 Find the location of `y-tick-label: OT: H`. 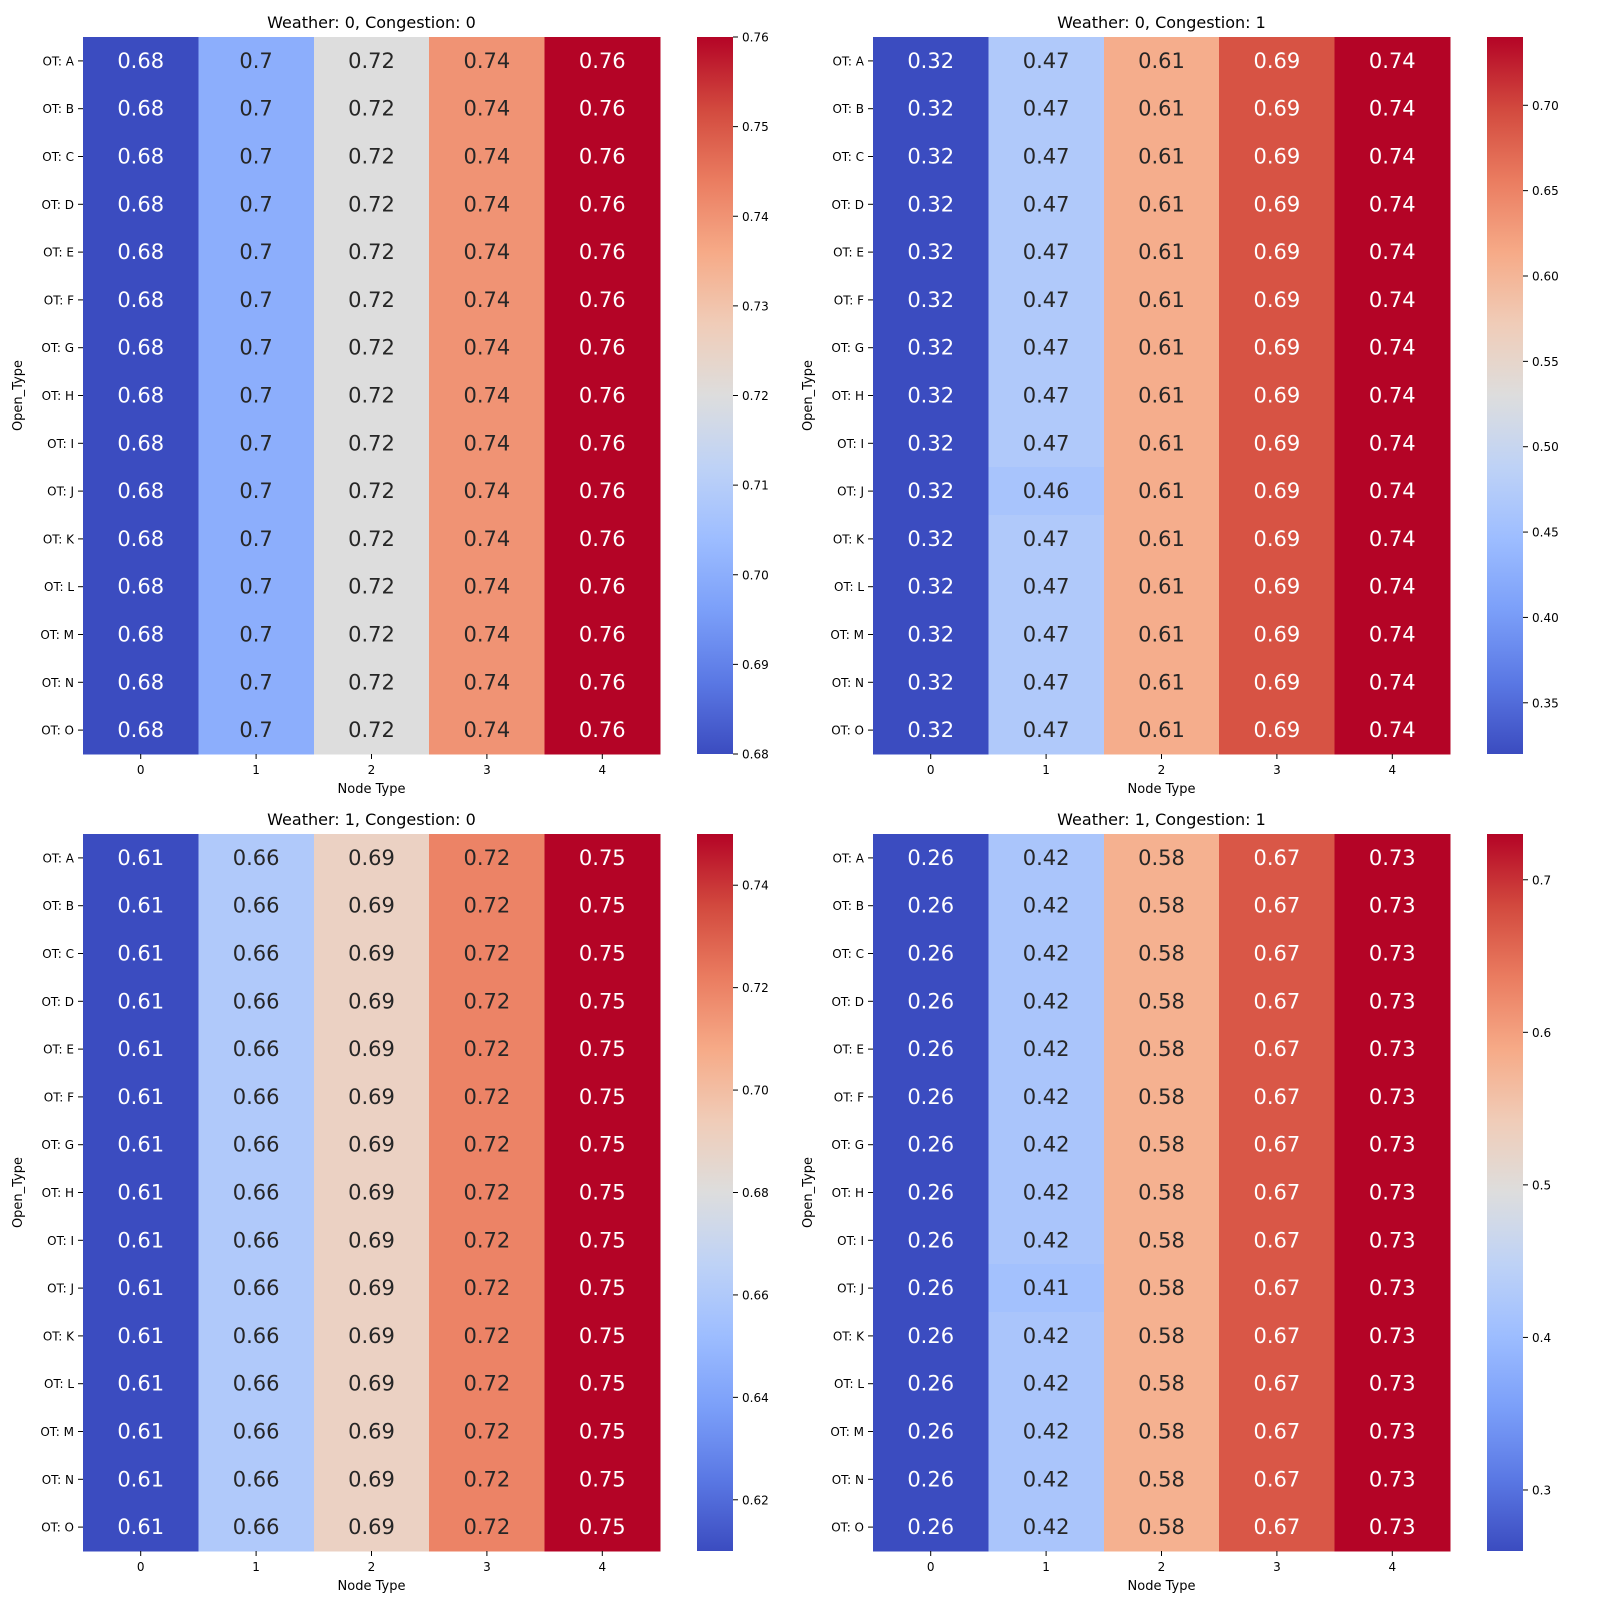

y-tick-label: OT: H is located at coordinates (848, 1193).